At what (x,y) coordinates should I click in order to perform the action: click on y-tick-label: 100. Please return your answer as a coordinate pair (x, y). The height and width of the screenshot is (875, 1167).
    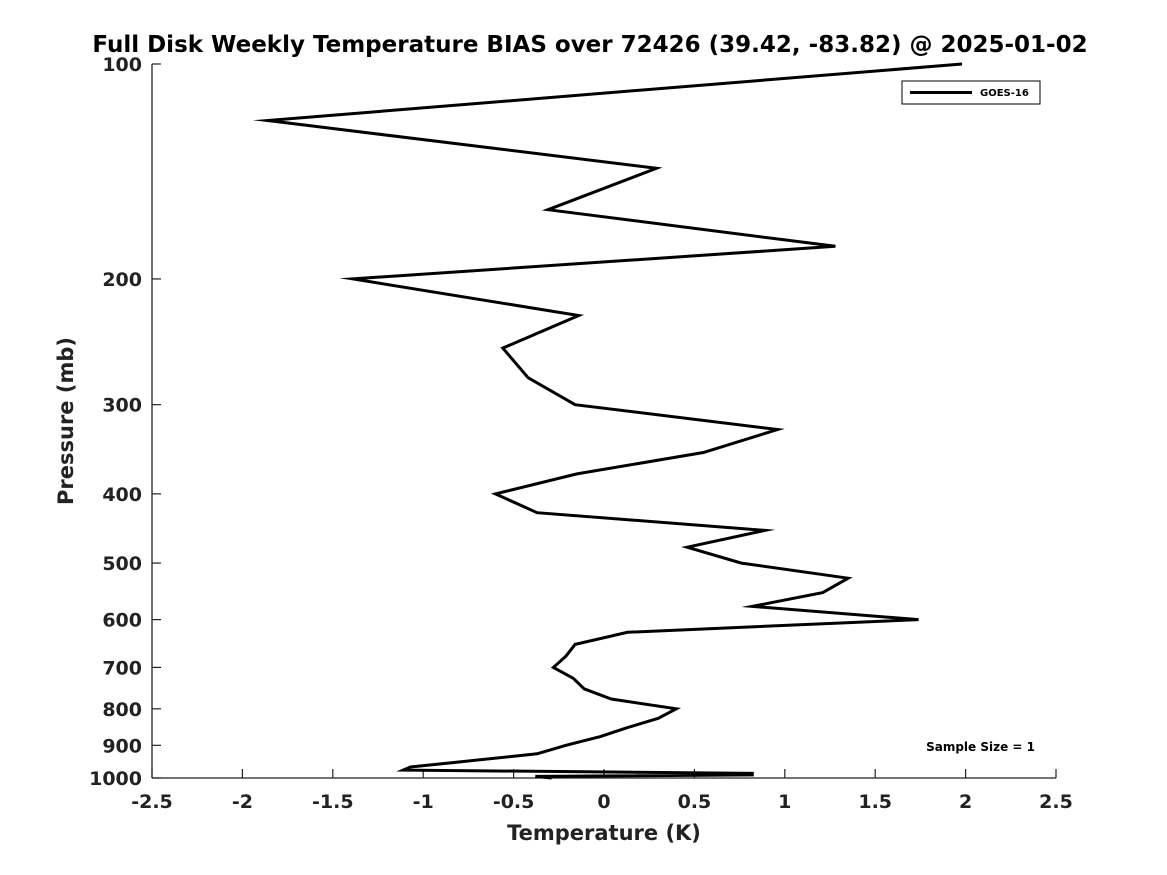
    Looking at the image, I should click on (122, 65).